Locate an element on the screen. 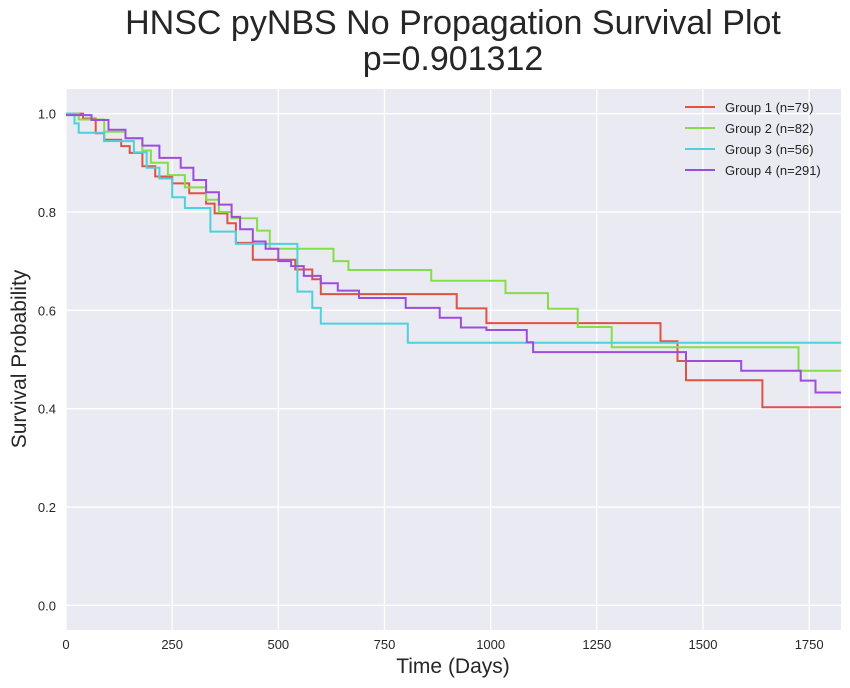 The height and width of the screenshot is (688, 850). x-tick-label: 1500 is located at coordinates (703, 644).